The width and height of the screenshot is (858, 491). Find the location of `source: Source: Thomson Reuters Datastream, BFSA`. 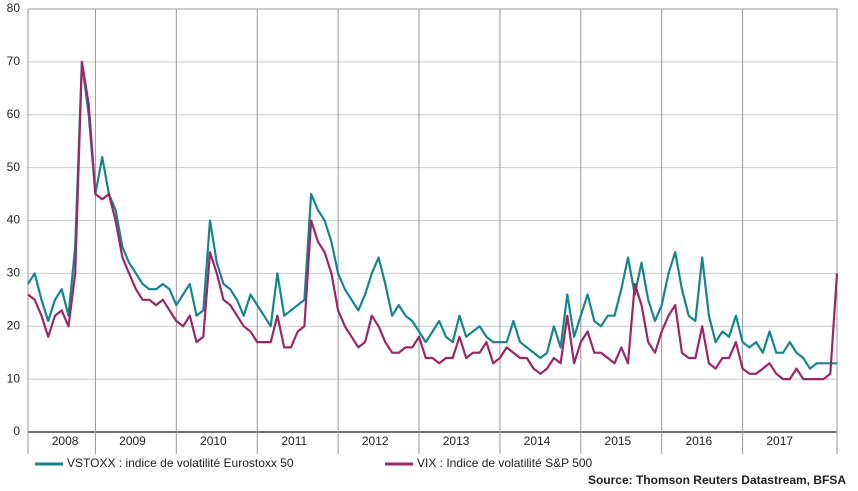

source: Source: Thomson Reuters Datastream, BFSA is located at coordinates (717, 480).